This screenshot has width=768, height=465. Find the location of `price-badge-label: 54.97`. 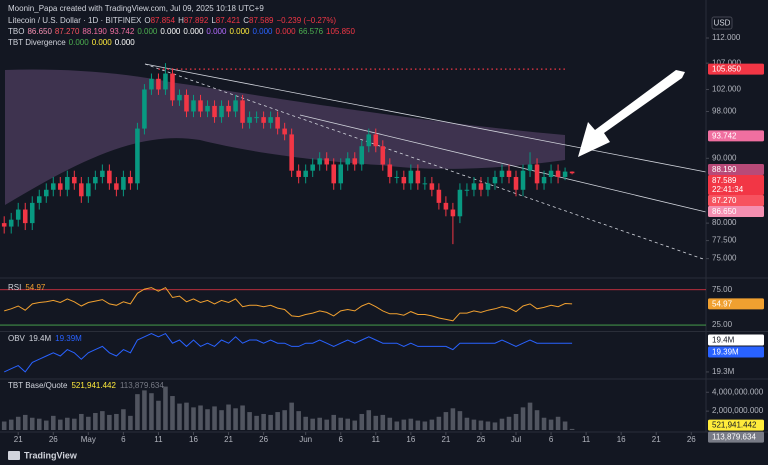

price-badge-label: 54.97 is located at coordinates (722, 304).